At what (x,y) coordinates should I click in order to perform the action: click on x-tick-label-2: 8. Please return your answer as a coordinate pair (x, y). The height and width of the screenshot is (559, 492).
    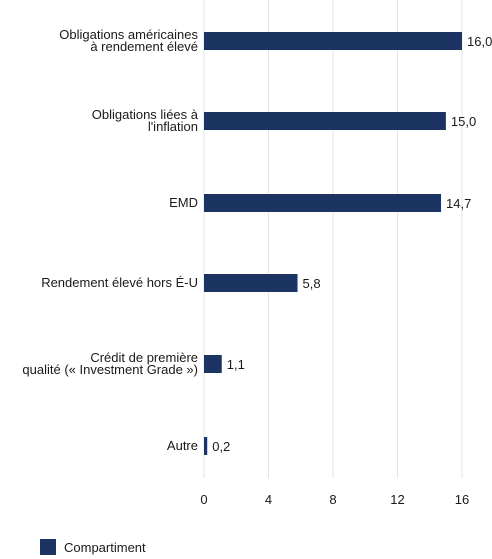
    Looking at the image, I should click on (332, 499).